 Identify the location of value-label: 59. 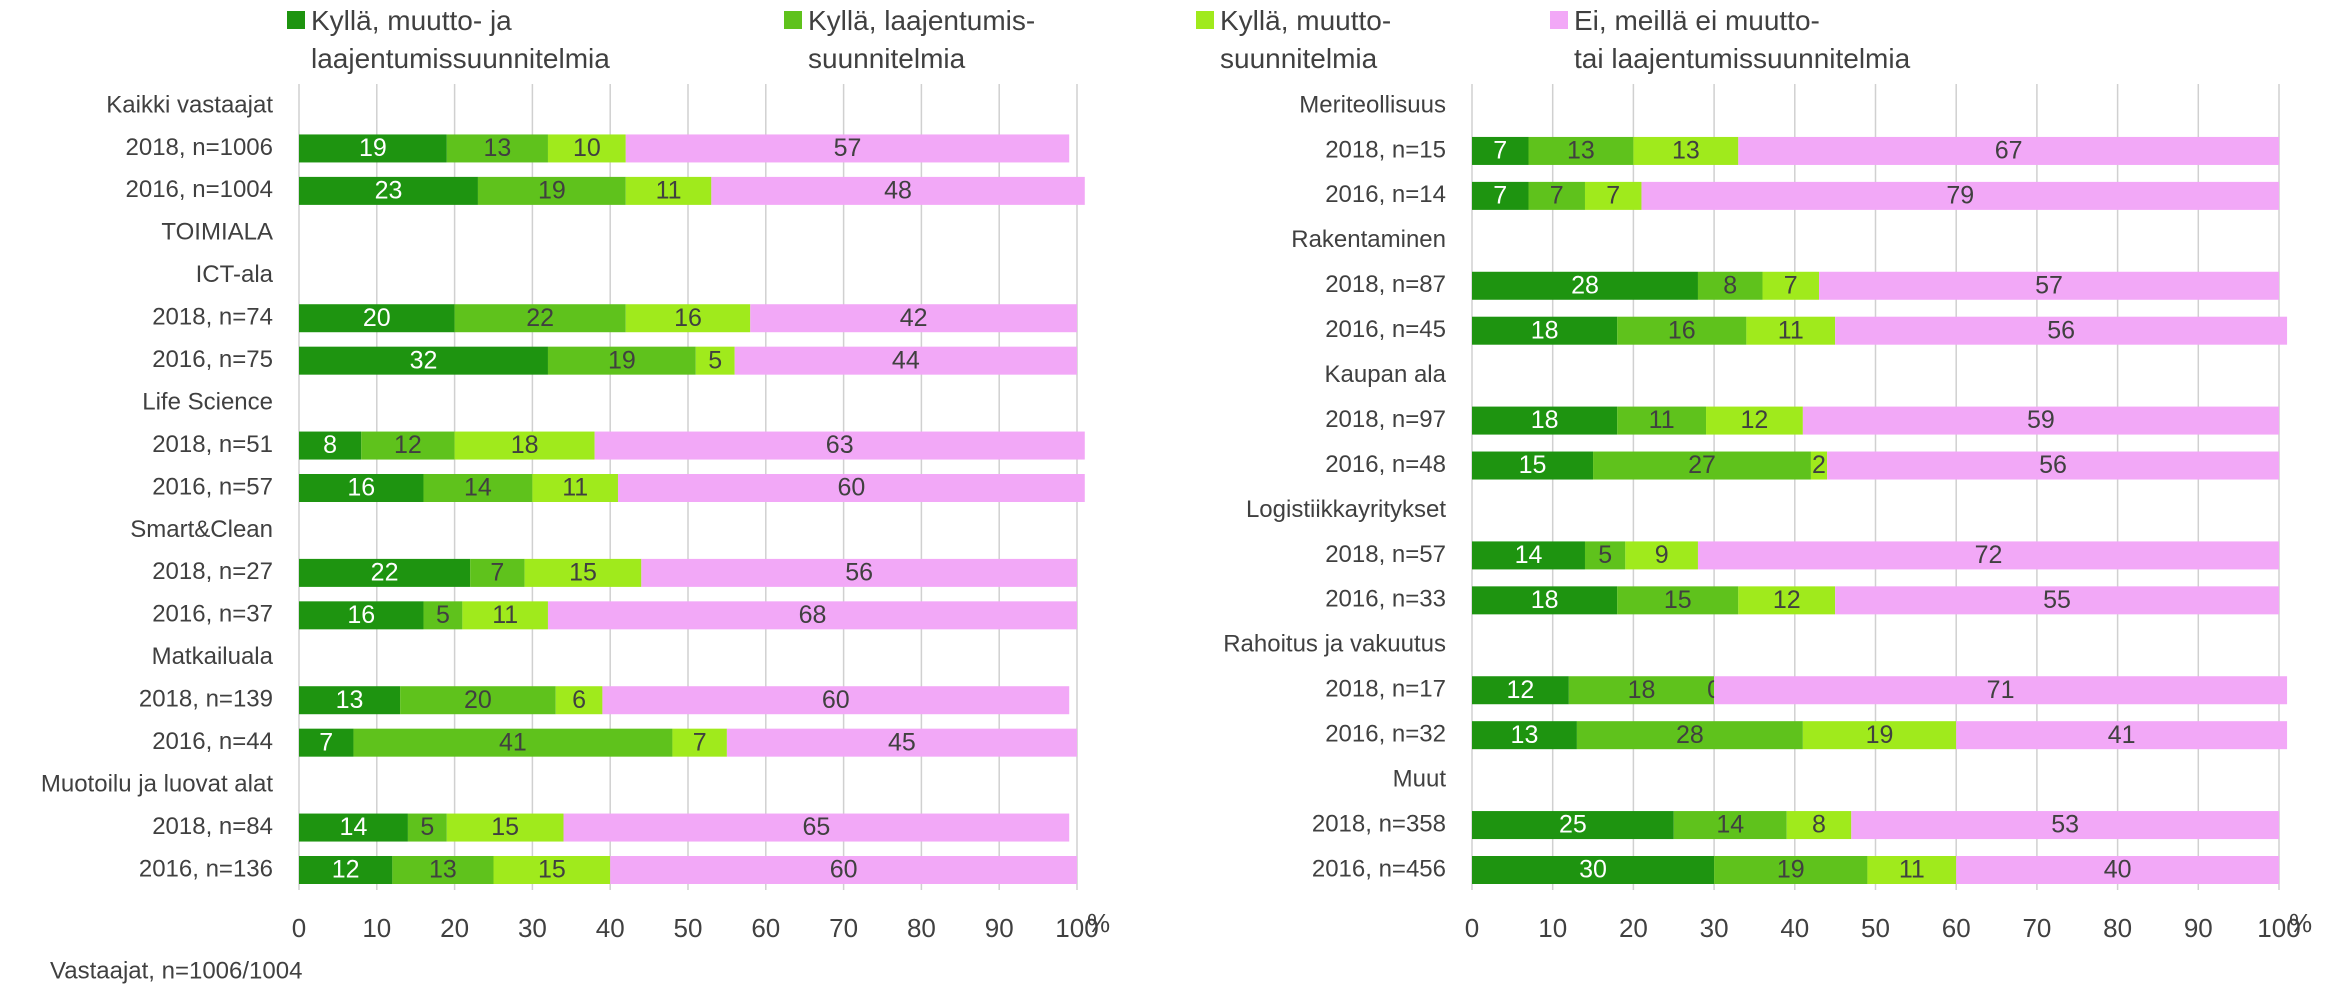
(2041, 420).